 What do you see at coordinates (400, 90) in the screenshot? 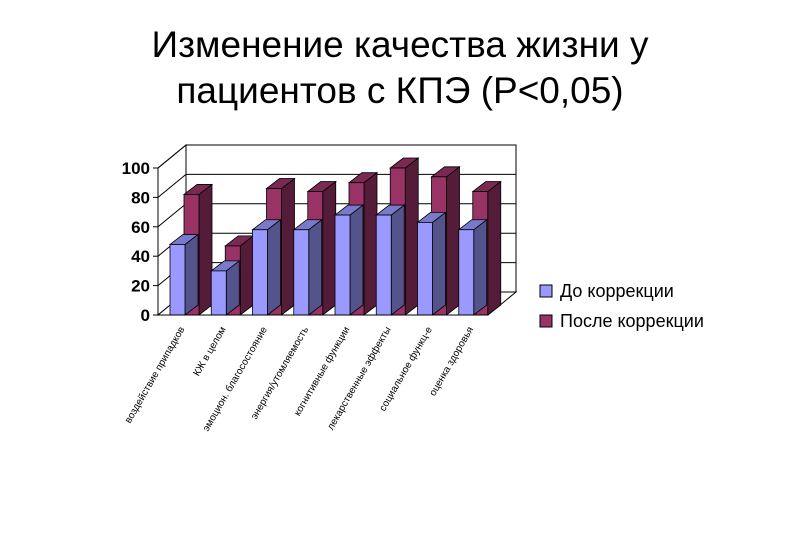
I see `slide-title-line-2: пациентов с КПЭ (P<0,05)` at bounding box center [400, 90].